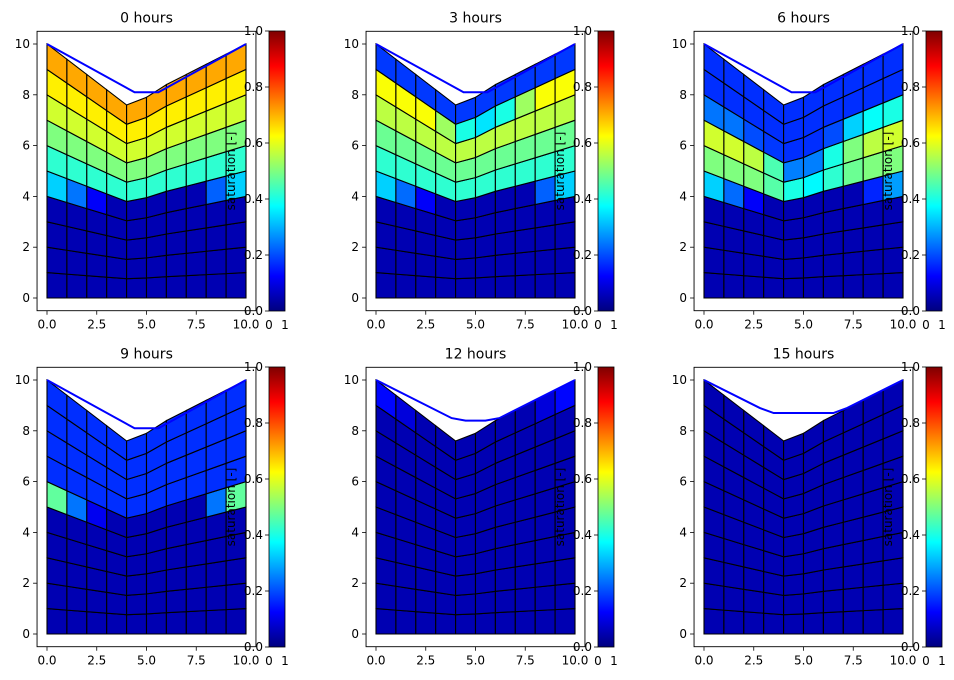 The width and height of the screenshot is (954, 680). I want to click on colorbar-body, so click(277, 507).